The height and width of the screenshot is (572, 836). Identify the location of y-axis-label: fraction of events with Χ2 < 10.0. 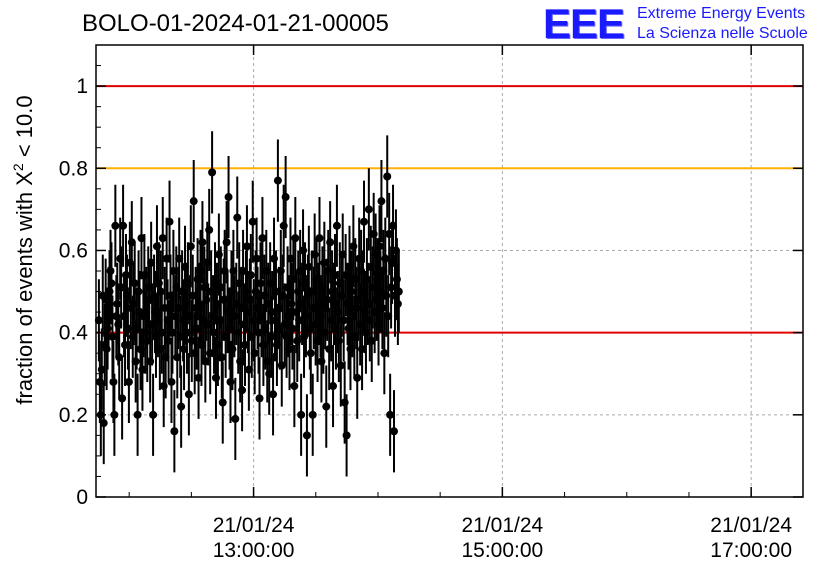
(23, 249).